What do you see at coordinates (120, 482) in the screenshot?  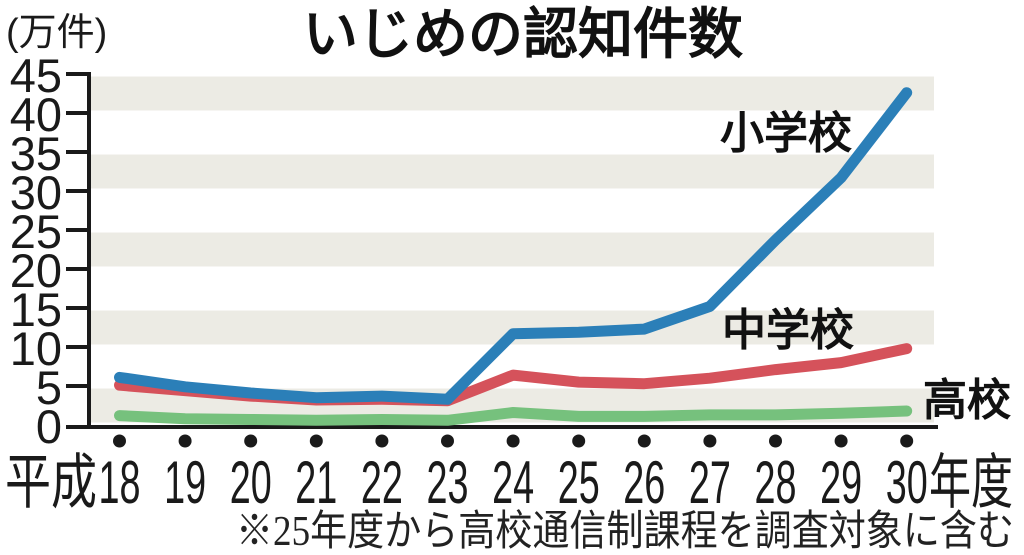 I see `x-tick-label: 18` at bounding box center [120, 482].